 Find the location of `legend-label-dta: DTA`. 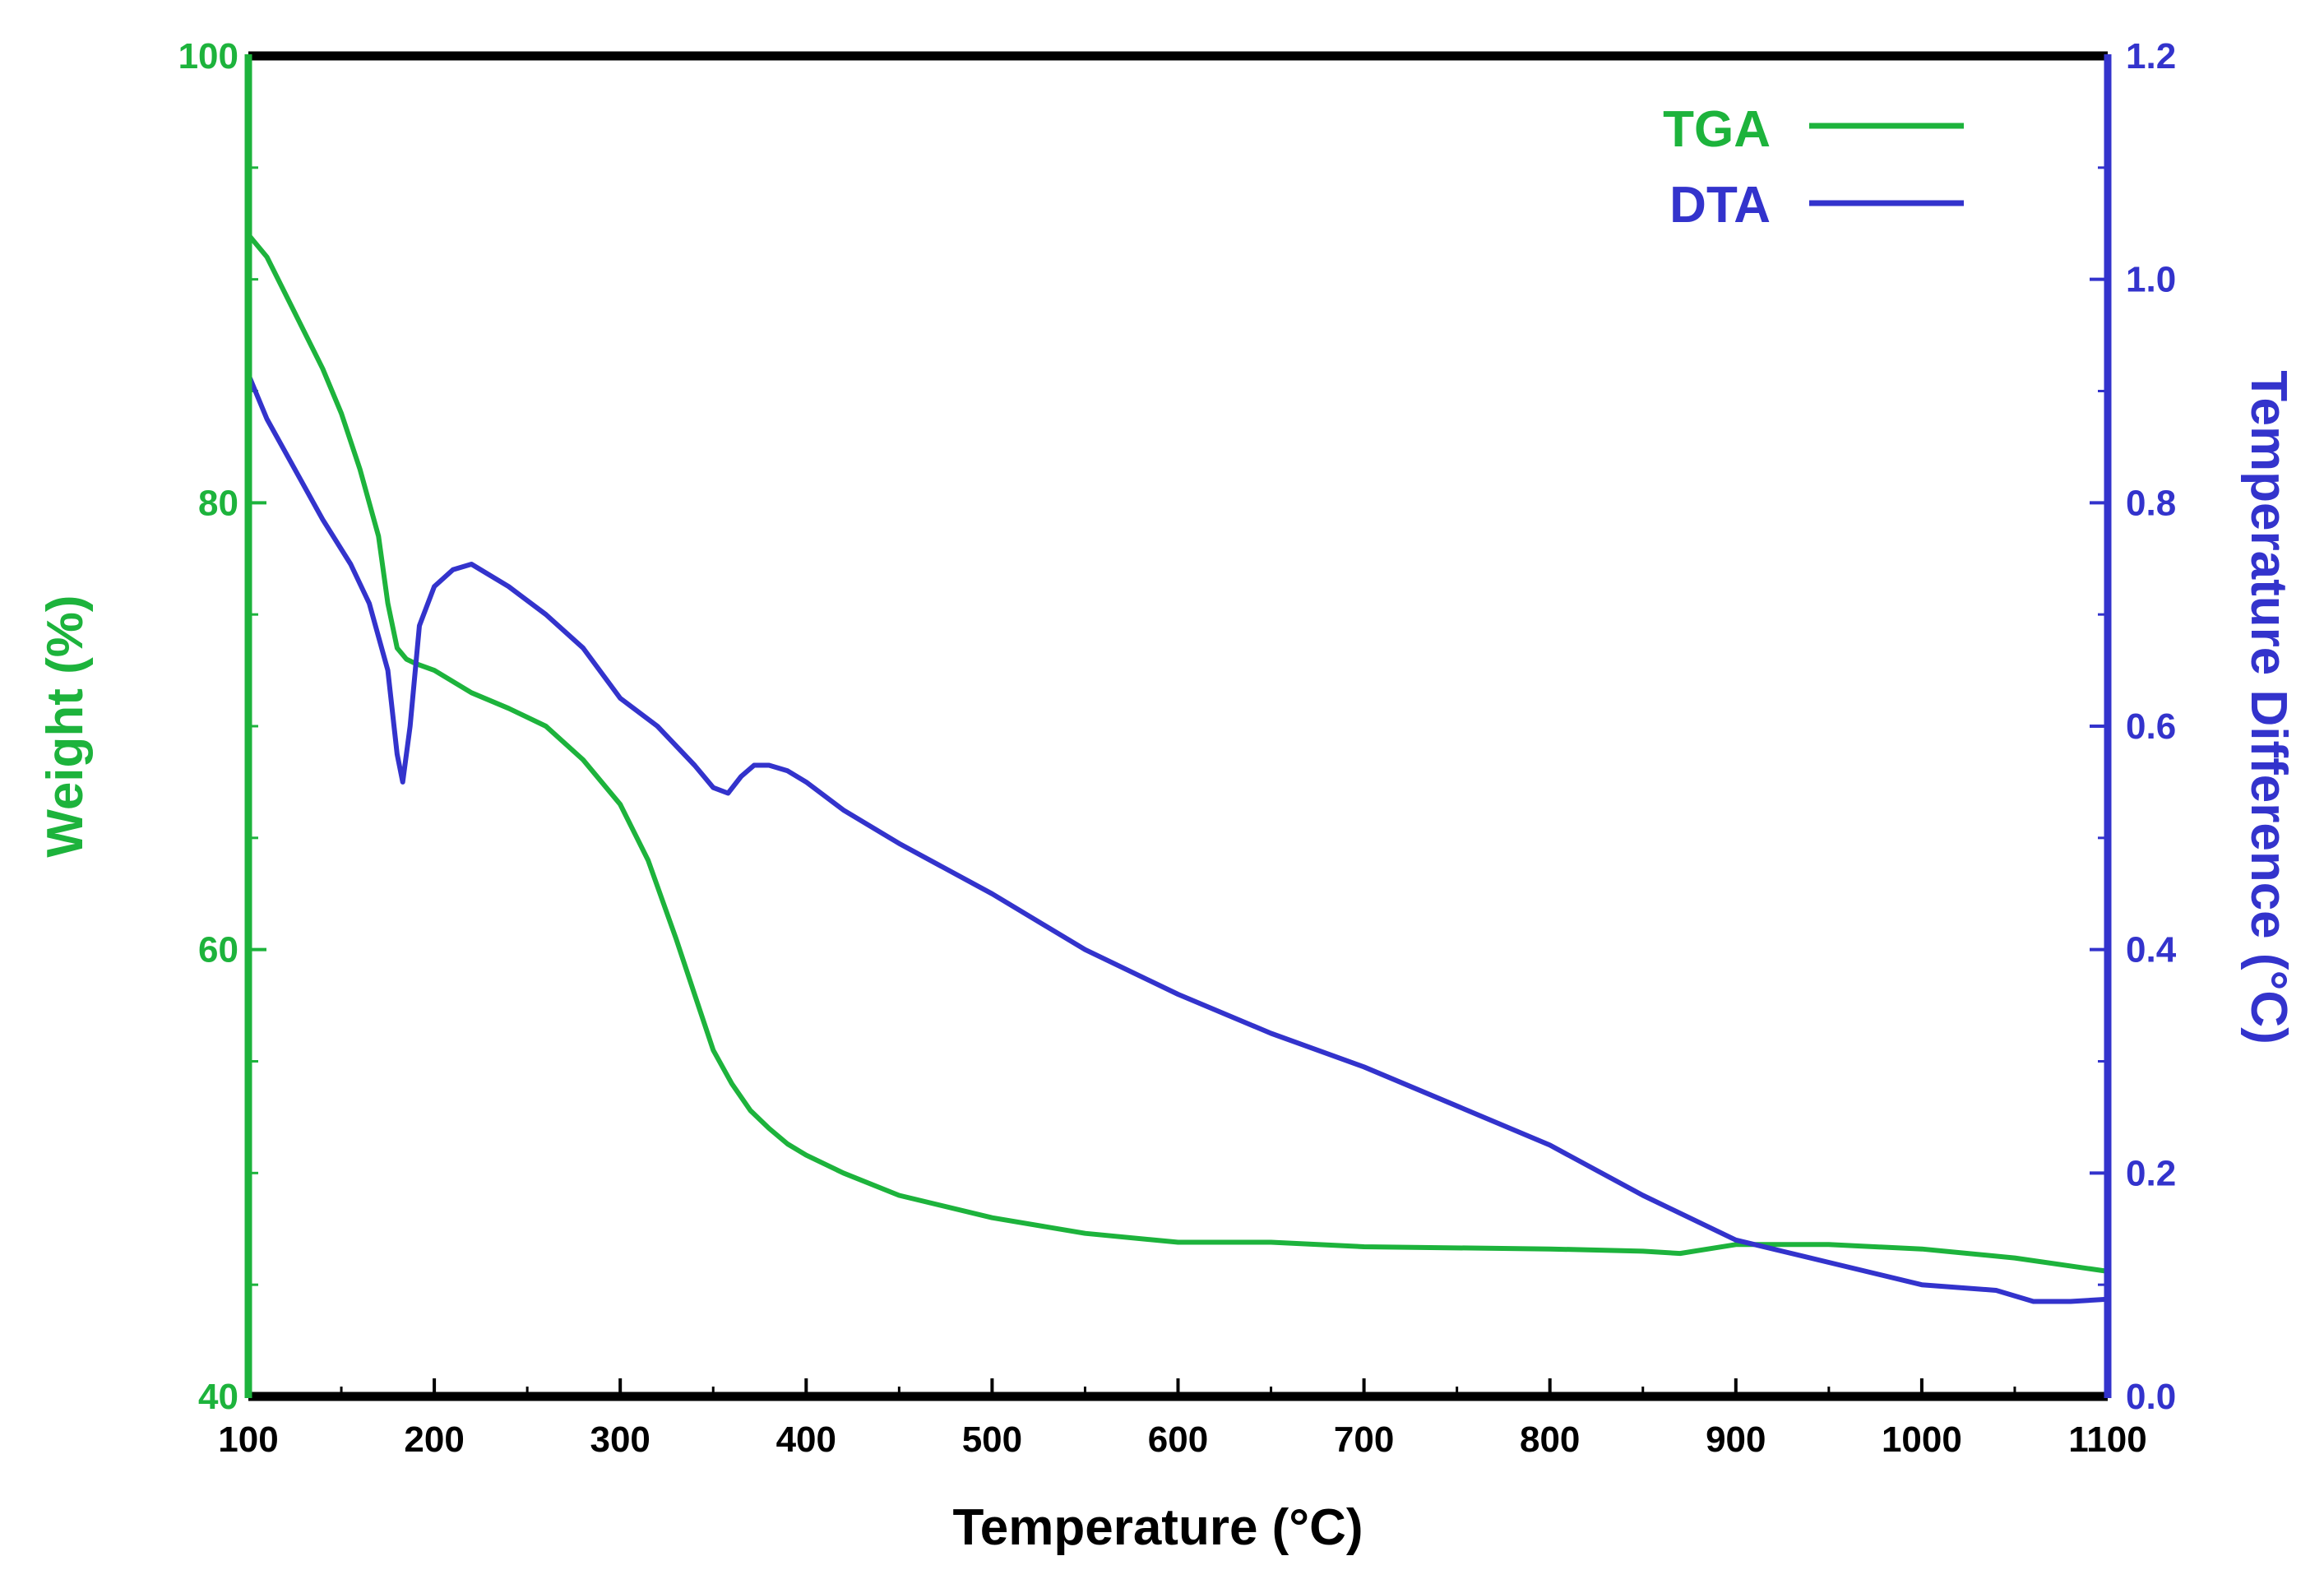

legend-label-dta: DTA is located at coordinates (1720, 205).